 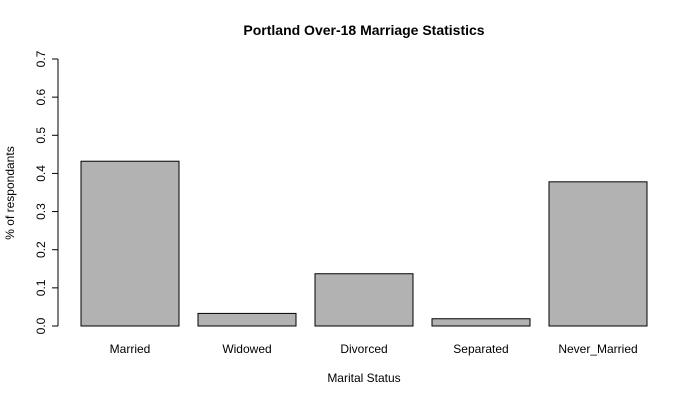 I want to click on y-axis: 0.0 0.1 0.2 0.3 0.4 0.5 0.6 0.7, so click(x=46, y=192).